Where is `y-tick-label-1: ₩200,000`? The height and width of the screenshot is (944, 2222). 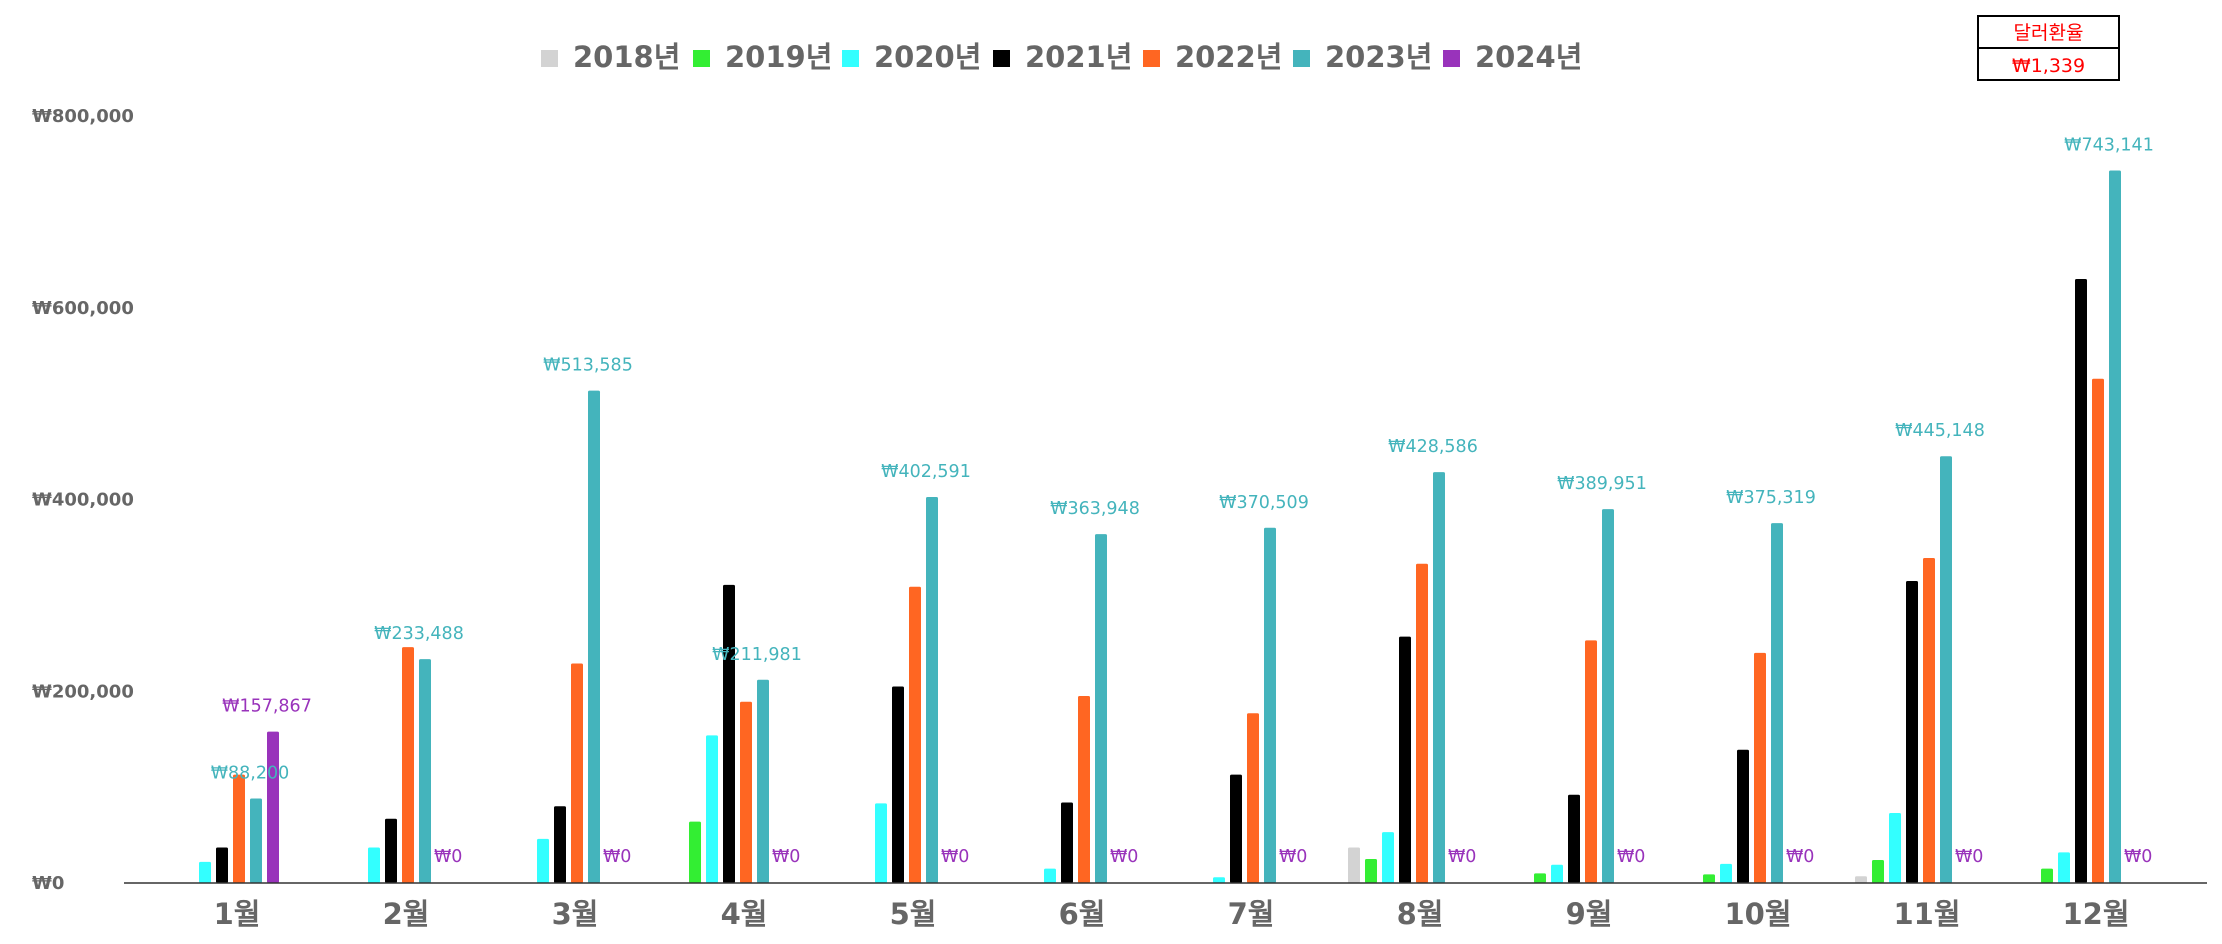
y-tick-label-1: ₩200,000 is located at coordinates (83, 691).